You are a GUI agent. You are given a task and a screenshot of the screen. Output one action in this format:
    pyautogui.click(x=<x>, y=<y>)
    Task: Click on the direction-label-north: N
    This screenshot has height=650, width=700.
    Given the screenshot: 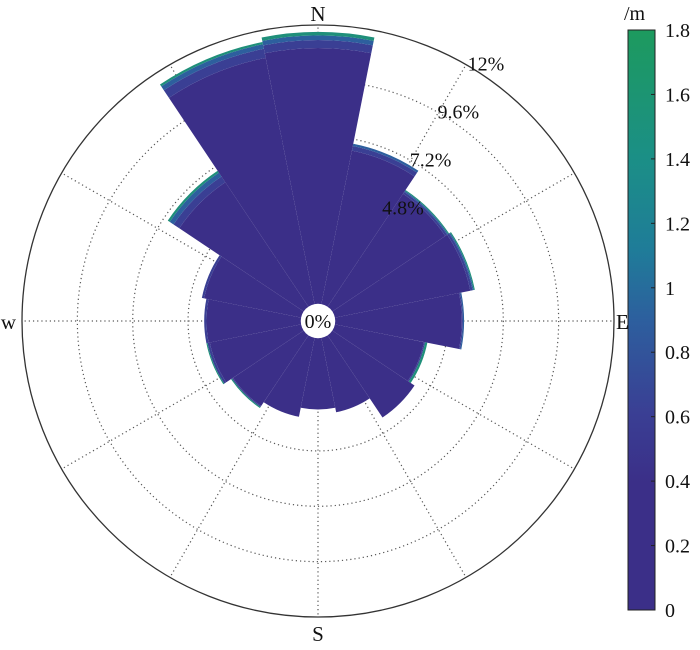 What is the action you would take?
    pyautogui.click(x=317, y=14)
    